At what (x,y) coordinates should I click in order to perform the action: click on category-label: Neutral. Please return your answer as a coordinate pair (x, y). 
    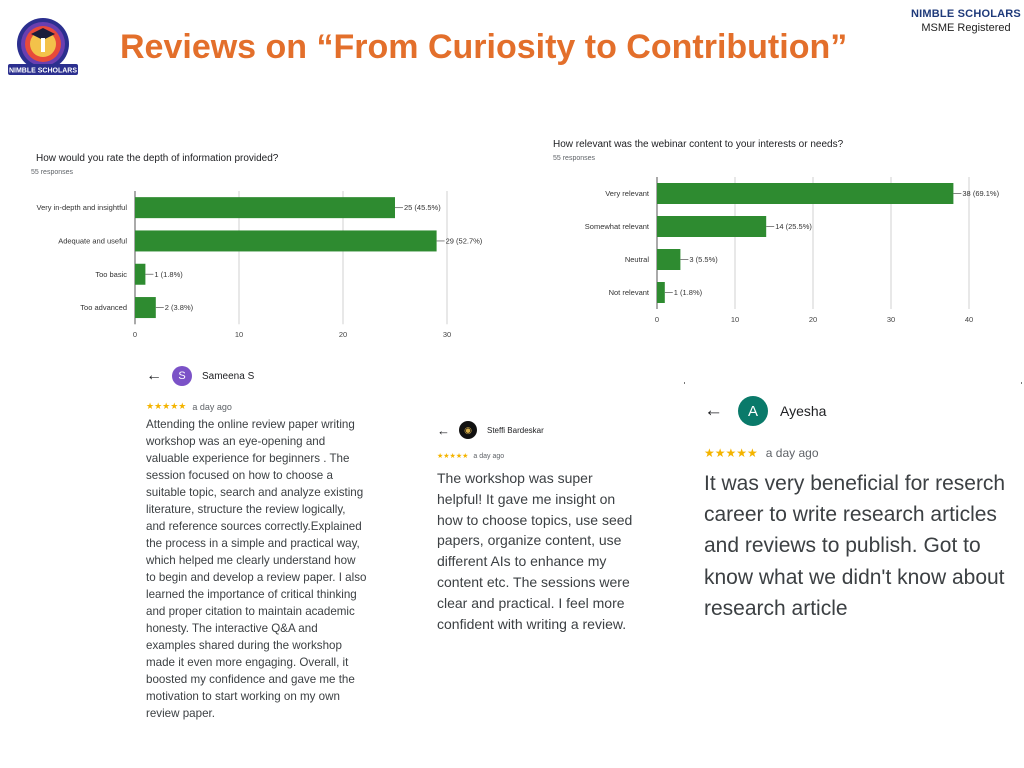
    Looking at the image, I should click on (637, 259).